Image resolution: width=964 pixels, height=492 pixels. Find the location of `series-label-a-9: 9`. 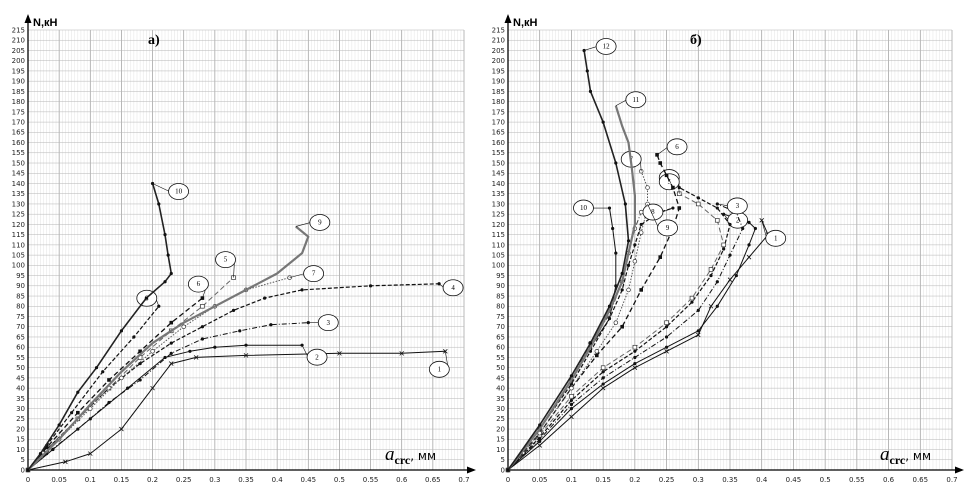

series-label-a-9: 9 is located at coordinates (320, 223).